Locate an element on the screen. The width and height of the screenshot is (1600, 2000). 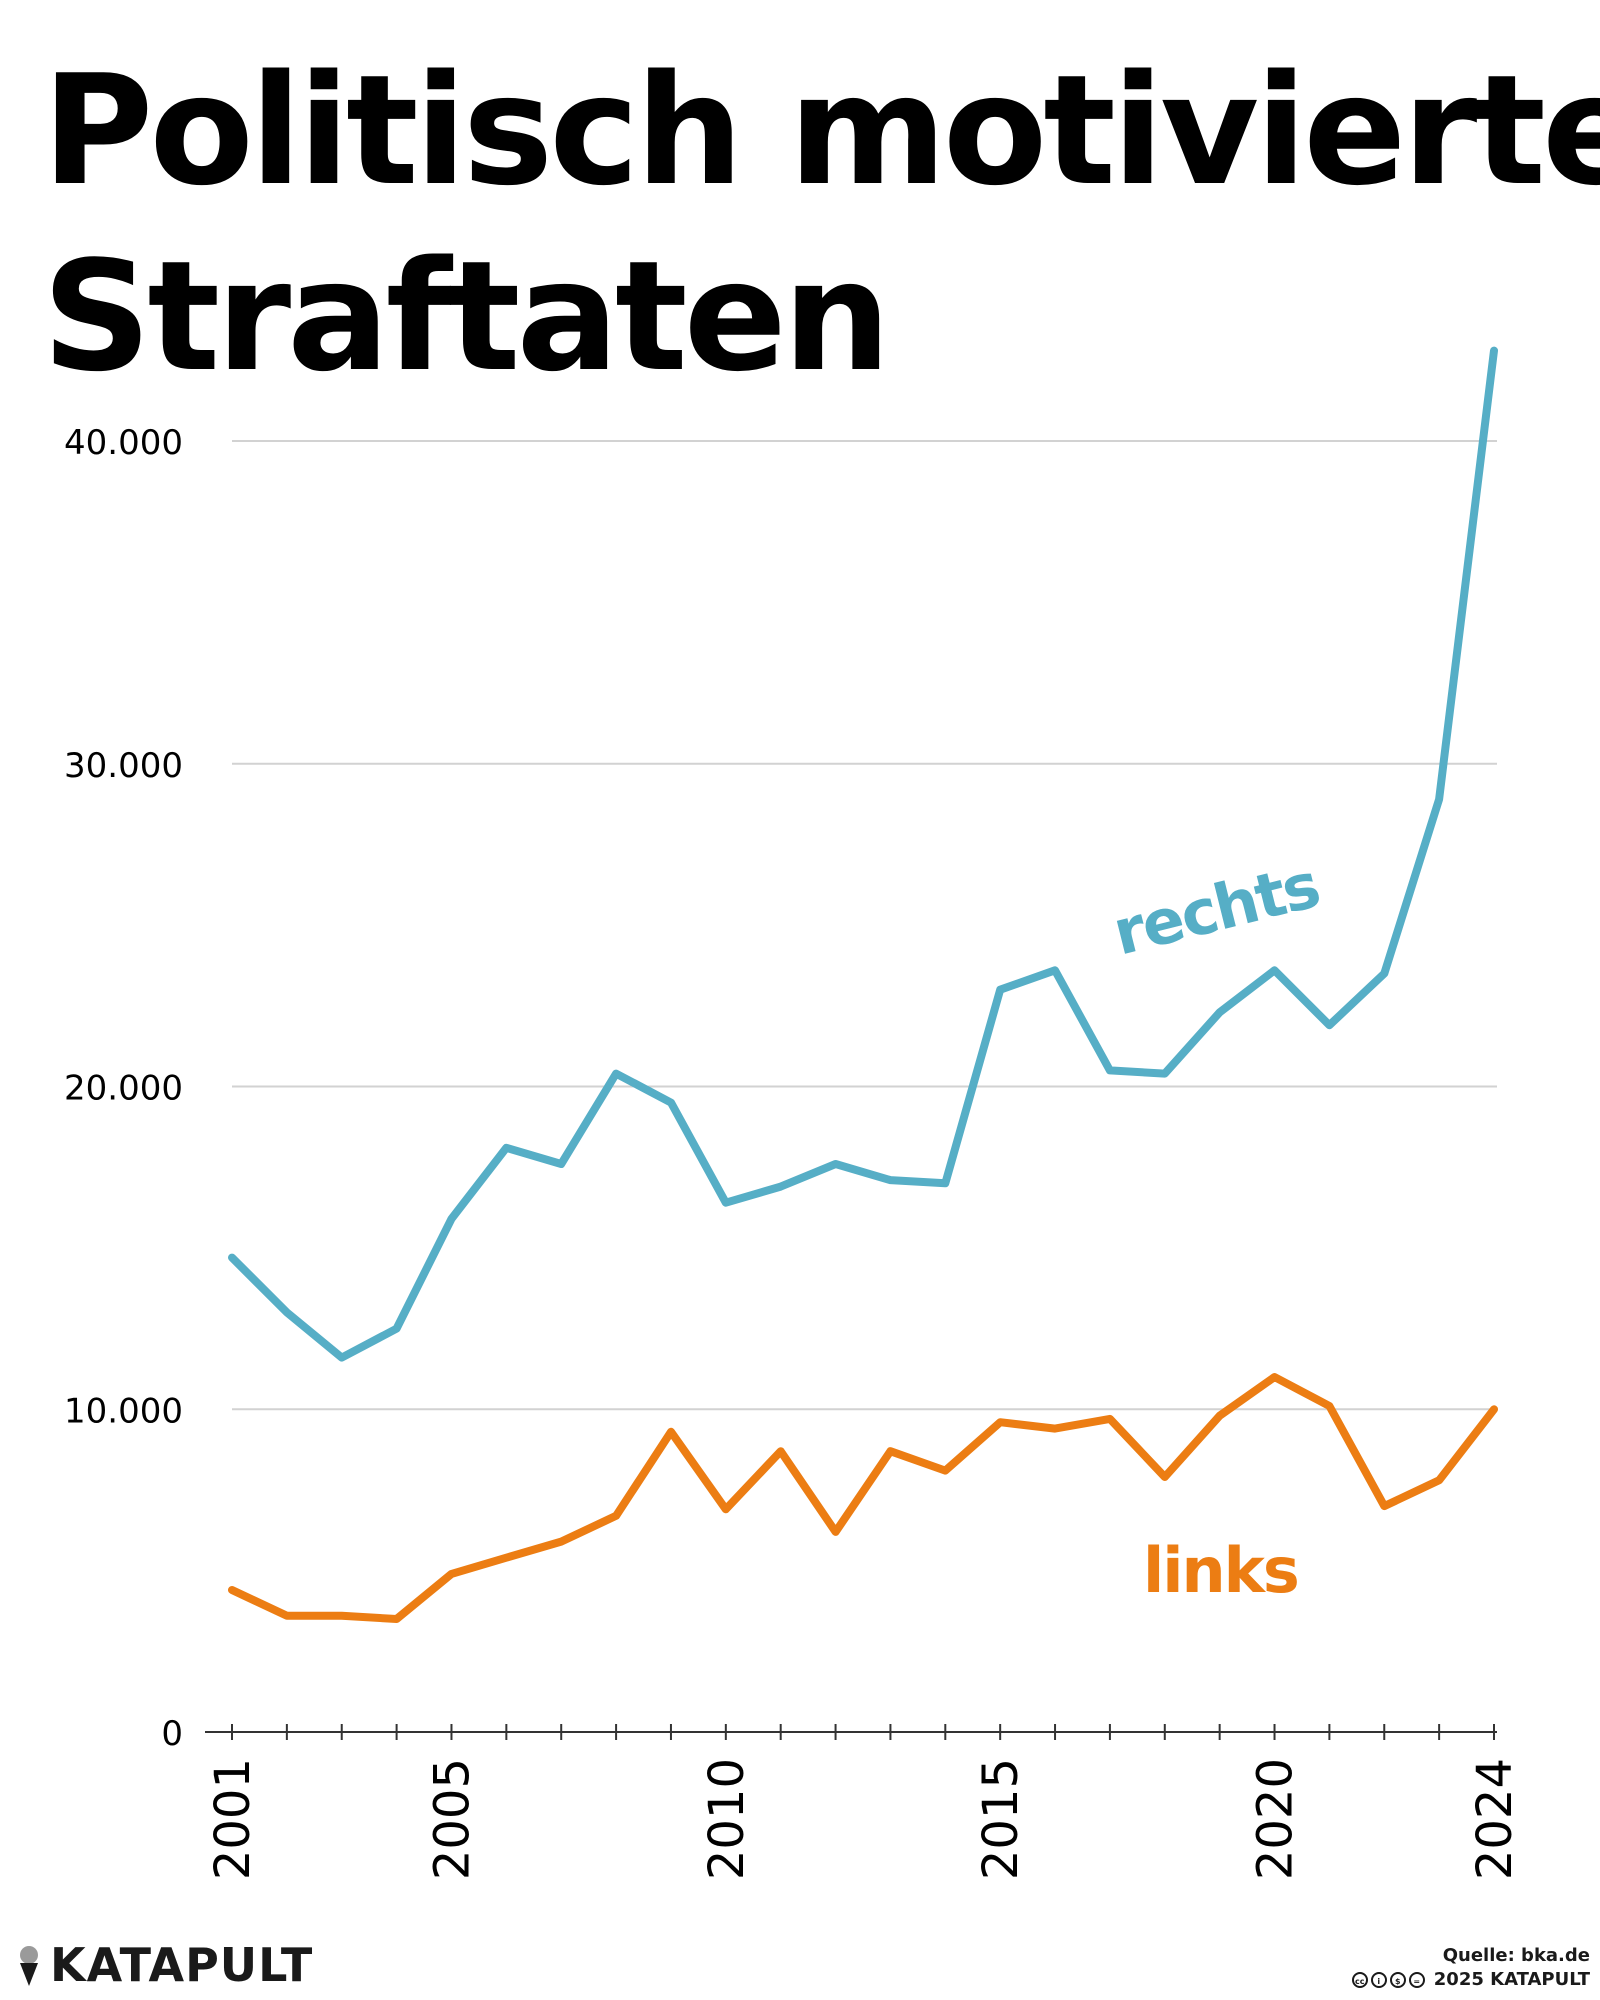
chart-title-line-1: Politisch motivierte is located at coordinates (821, 130).